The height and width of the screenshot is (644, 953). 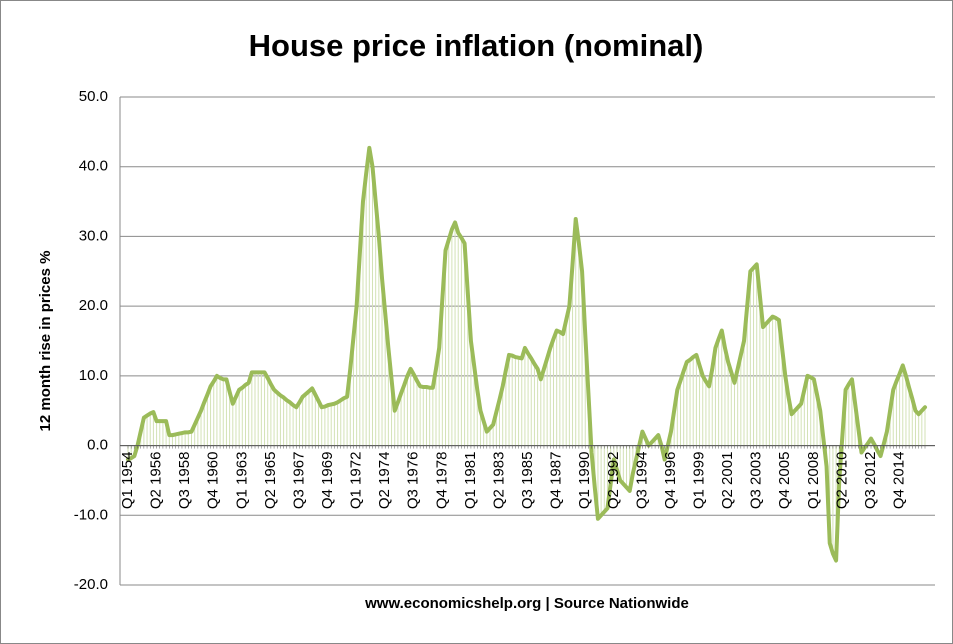 I want to click on x-tick-label: Q4 1996, so click(x=670, y=481).